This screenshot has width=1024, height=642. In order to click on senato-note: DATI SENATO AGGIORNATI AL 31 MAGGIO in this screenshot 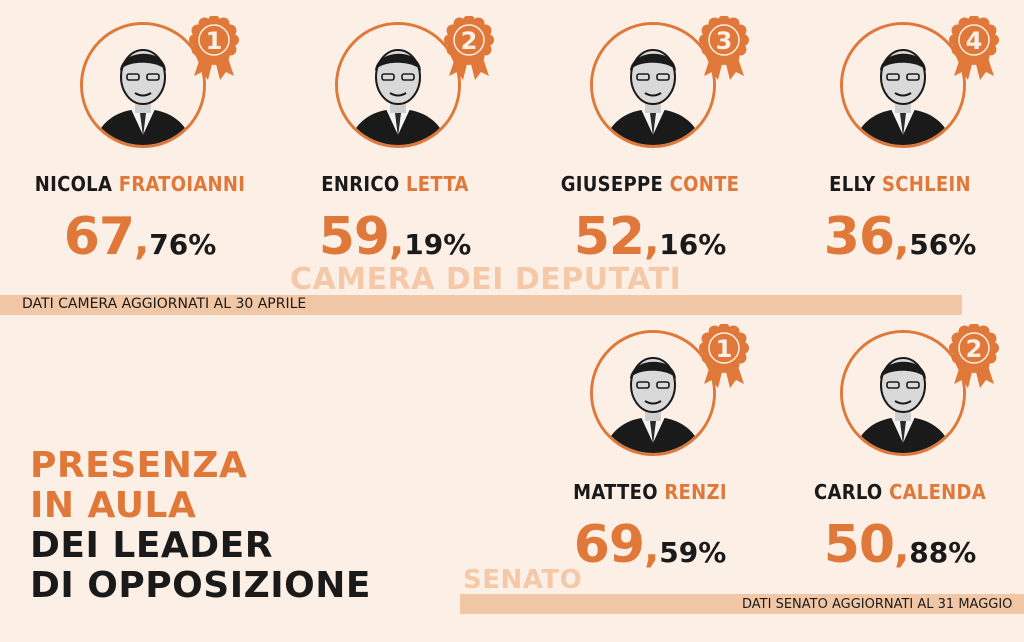, I will do `click(877, 604)`.